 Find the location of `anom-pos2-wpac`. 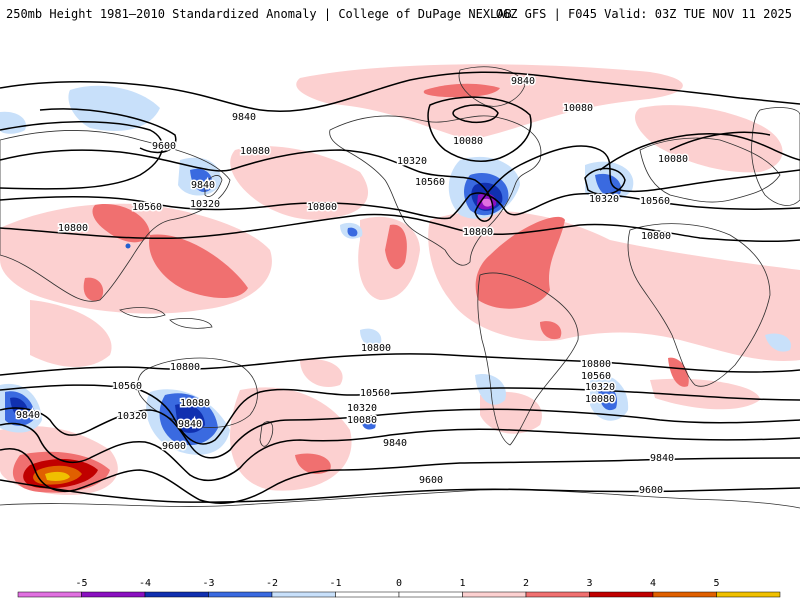

anom-pos2-wpac is located at coordinates (198, 266).